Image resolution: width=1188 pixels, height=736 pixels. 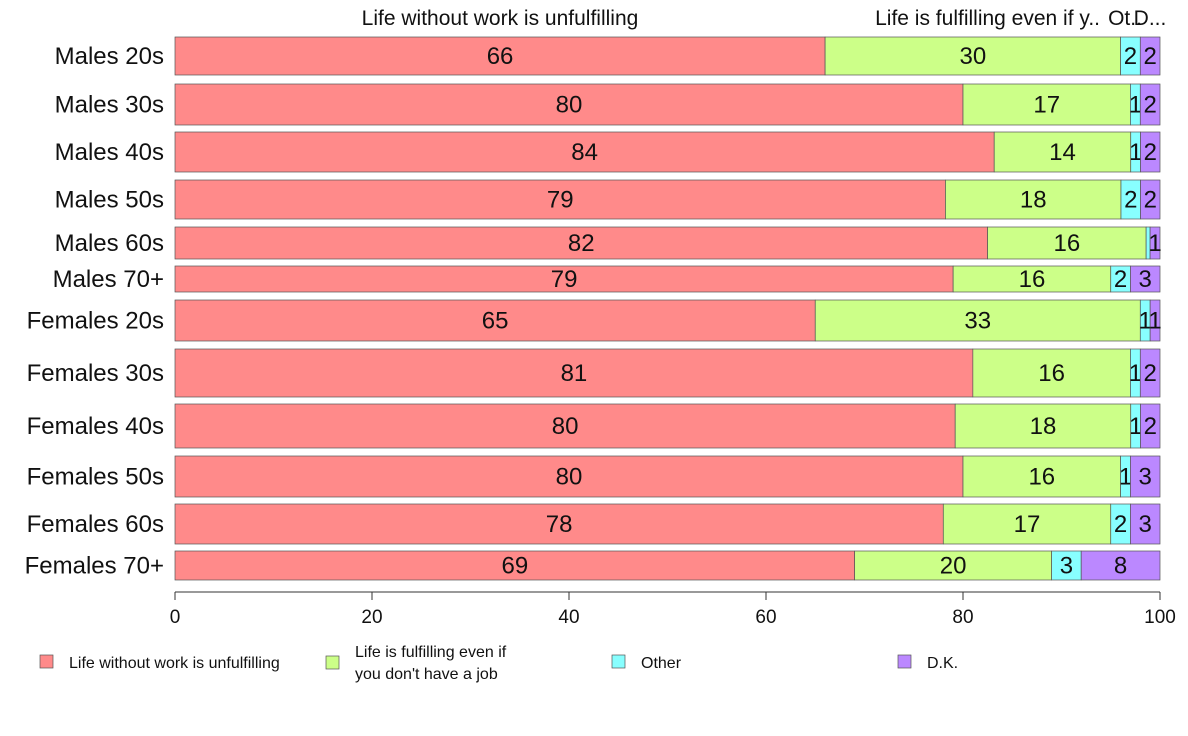 What do you see at coordinates (94, 566) in the screenshot?
I see `category-label: Females 70+` at bounding box center [94, 566].